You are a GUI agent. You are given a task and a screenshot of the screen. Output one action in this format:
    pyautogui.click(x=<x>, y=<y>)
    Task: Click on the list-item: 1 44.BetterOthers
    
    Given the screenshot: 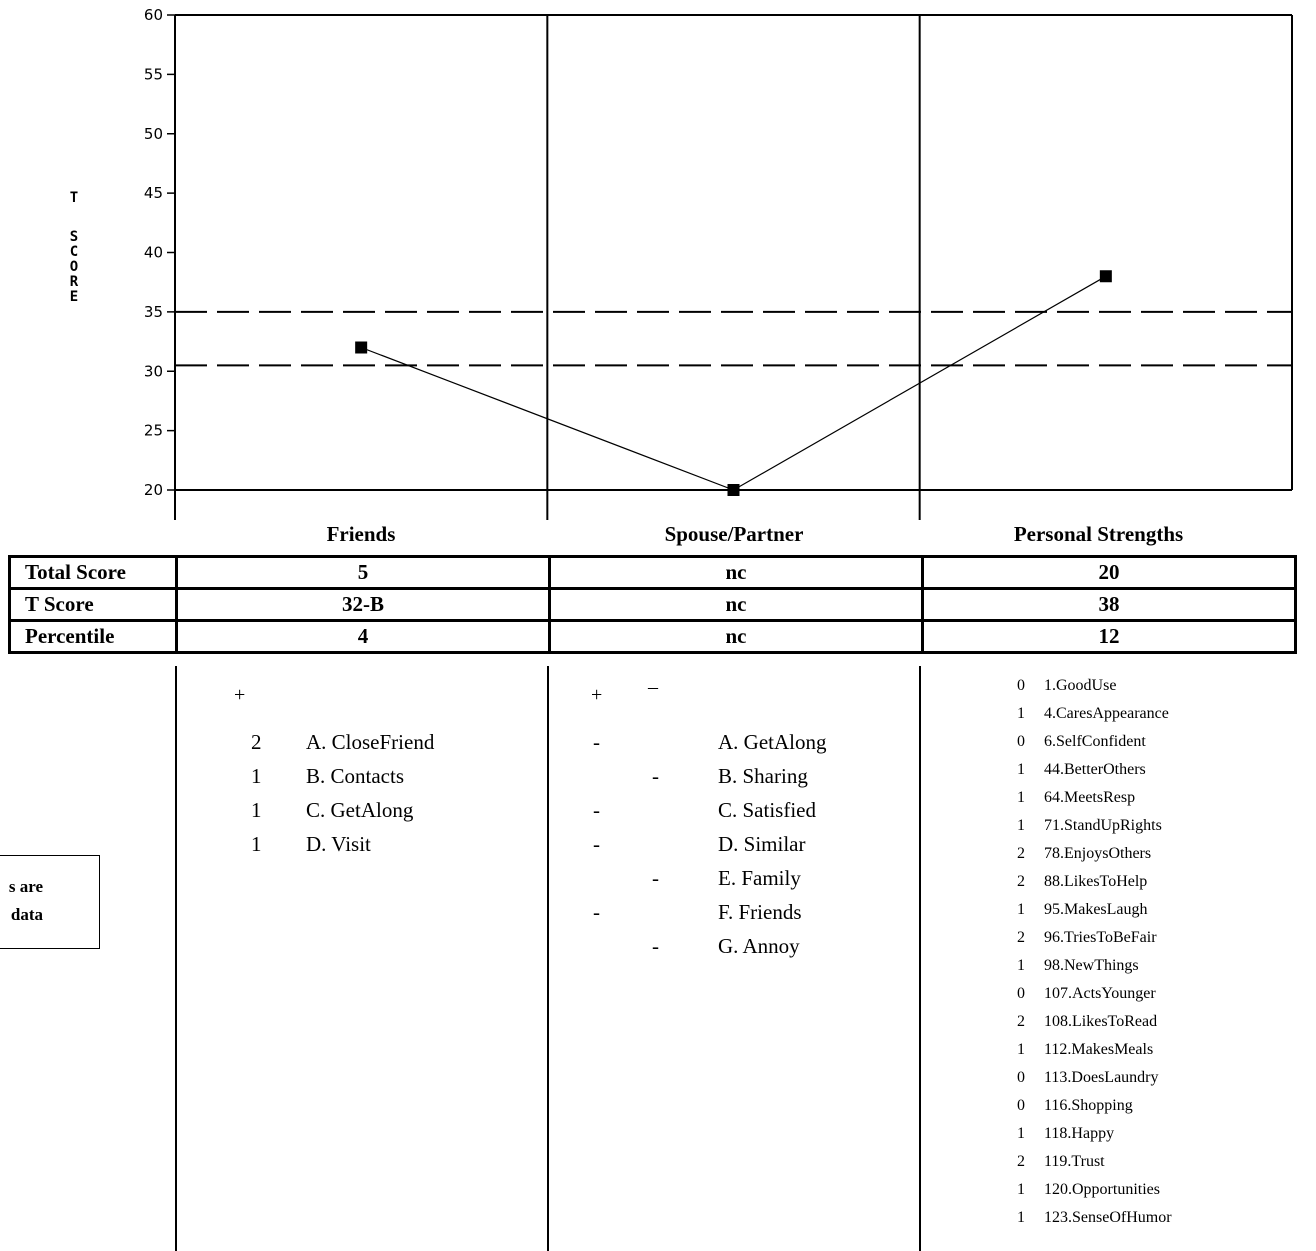 What is the action you would take?
    pyautogui.click(x=1081, y=770)
    